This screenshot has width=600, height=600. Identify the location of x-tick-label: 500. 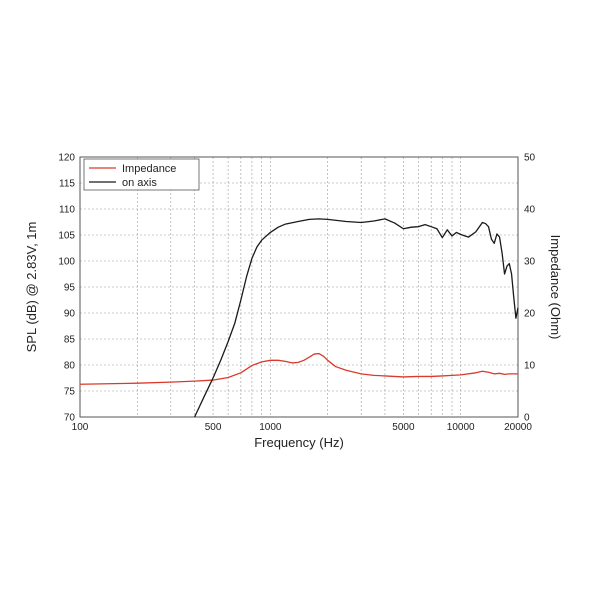
(213, 427).